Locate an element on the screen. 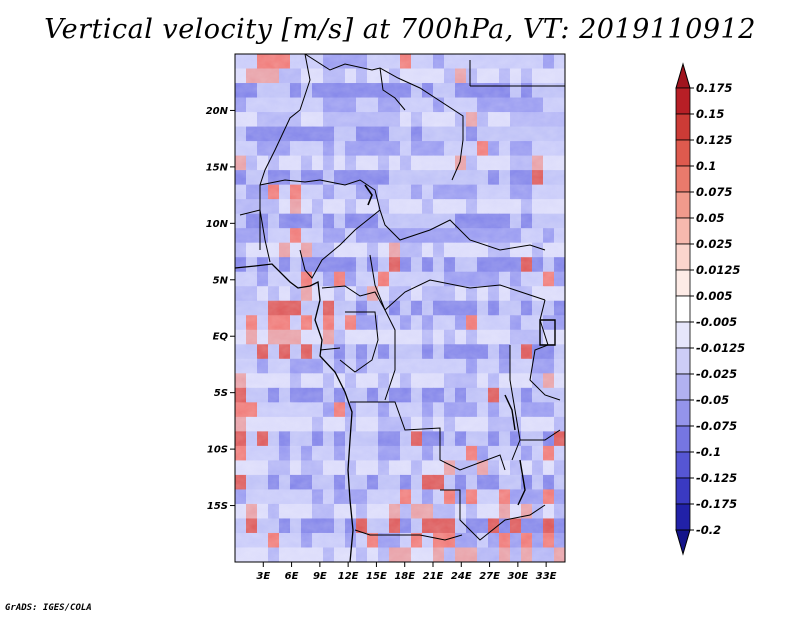 This screenshot has height=618, width=800. x-tick-label: 6E is located at coordinates (292, 576).